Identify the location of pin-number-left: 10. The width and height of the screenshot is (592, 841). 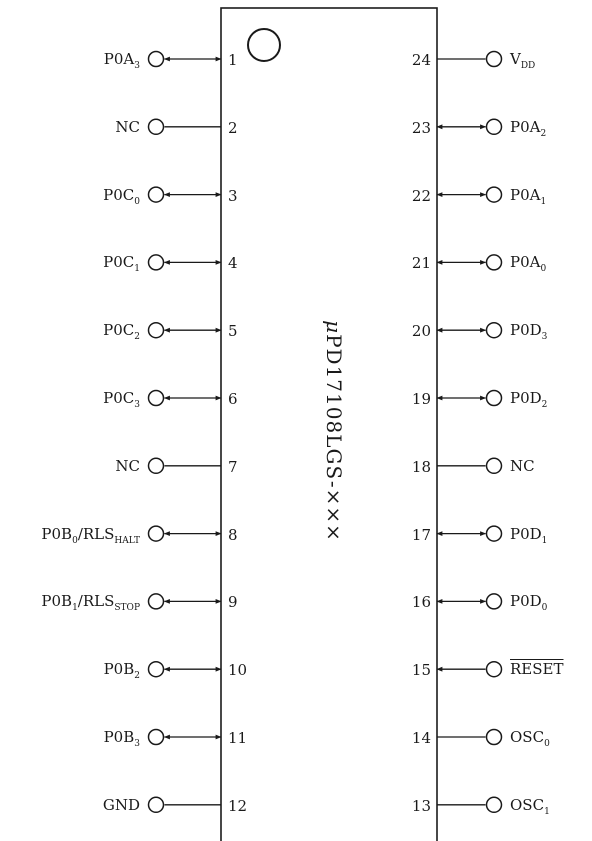
(238, 670).